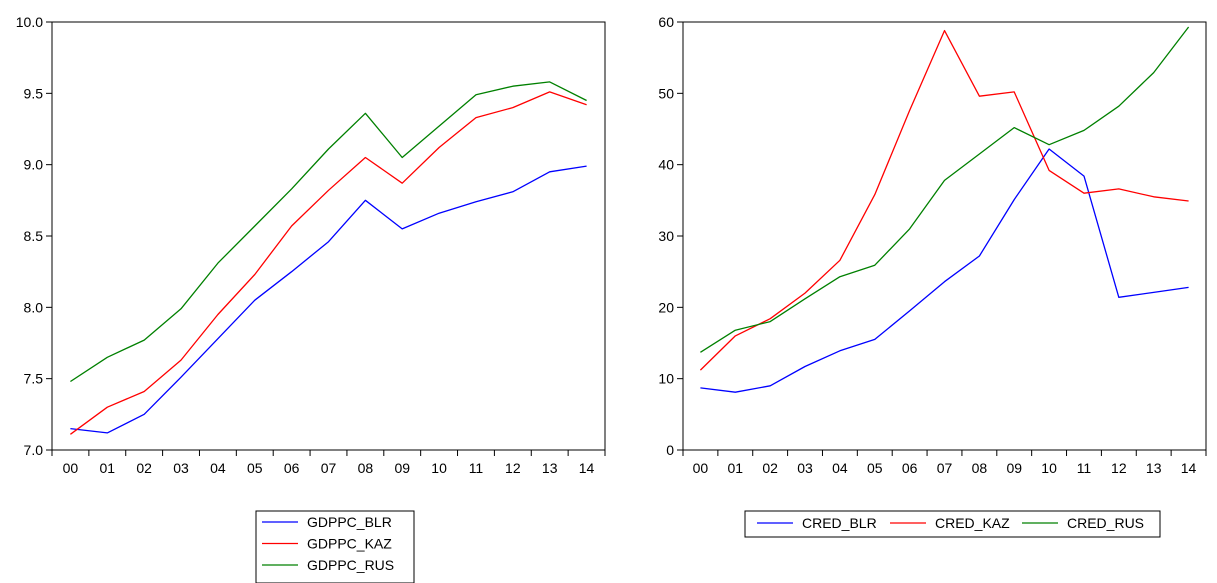 This screenshot has height=583, width=1217. What do you see at coordinates (29, 22) in the screenshot?
I see `y-tick-label: 10.0` at bounding box center [29, 22].